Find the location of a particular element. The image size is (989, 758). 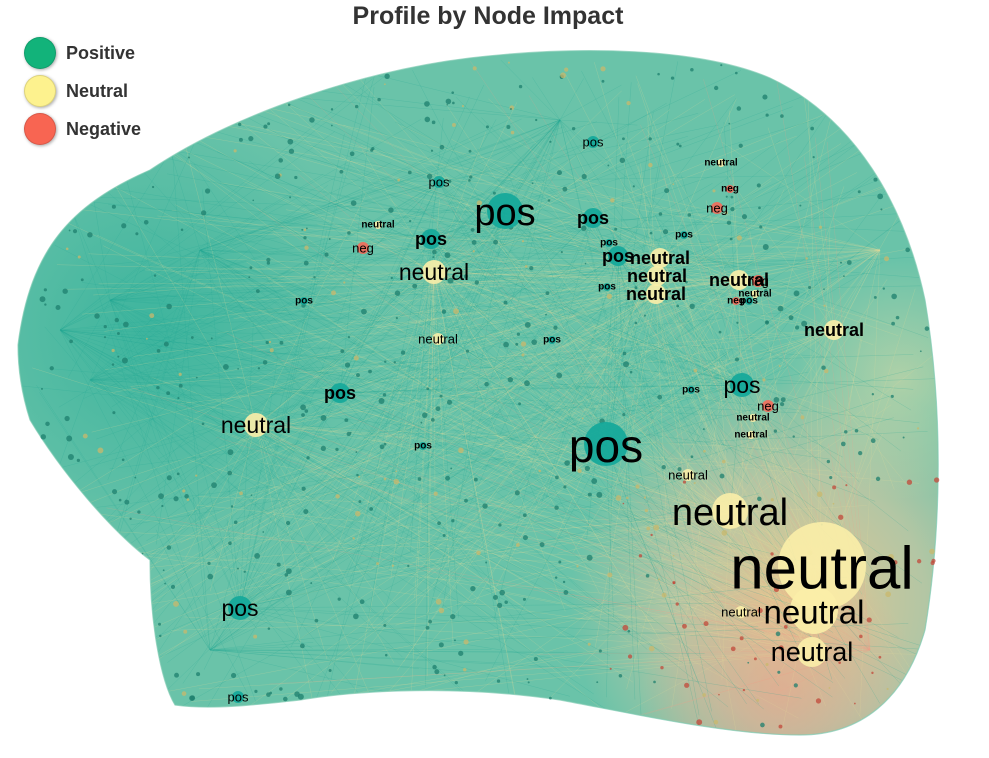

node-label-positive: pos is located at coordinates (691, 390).